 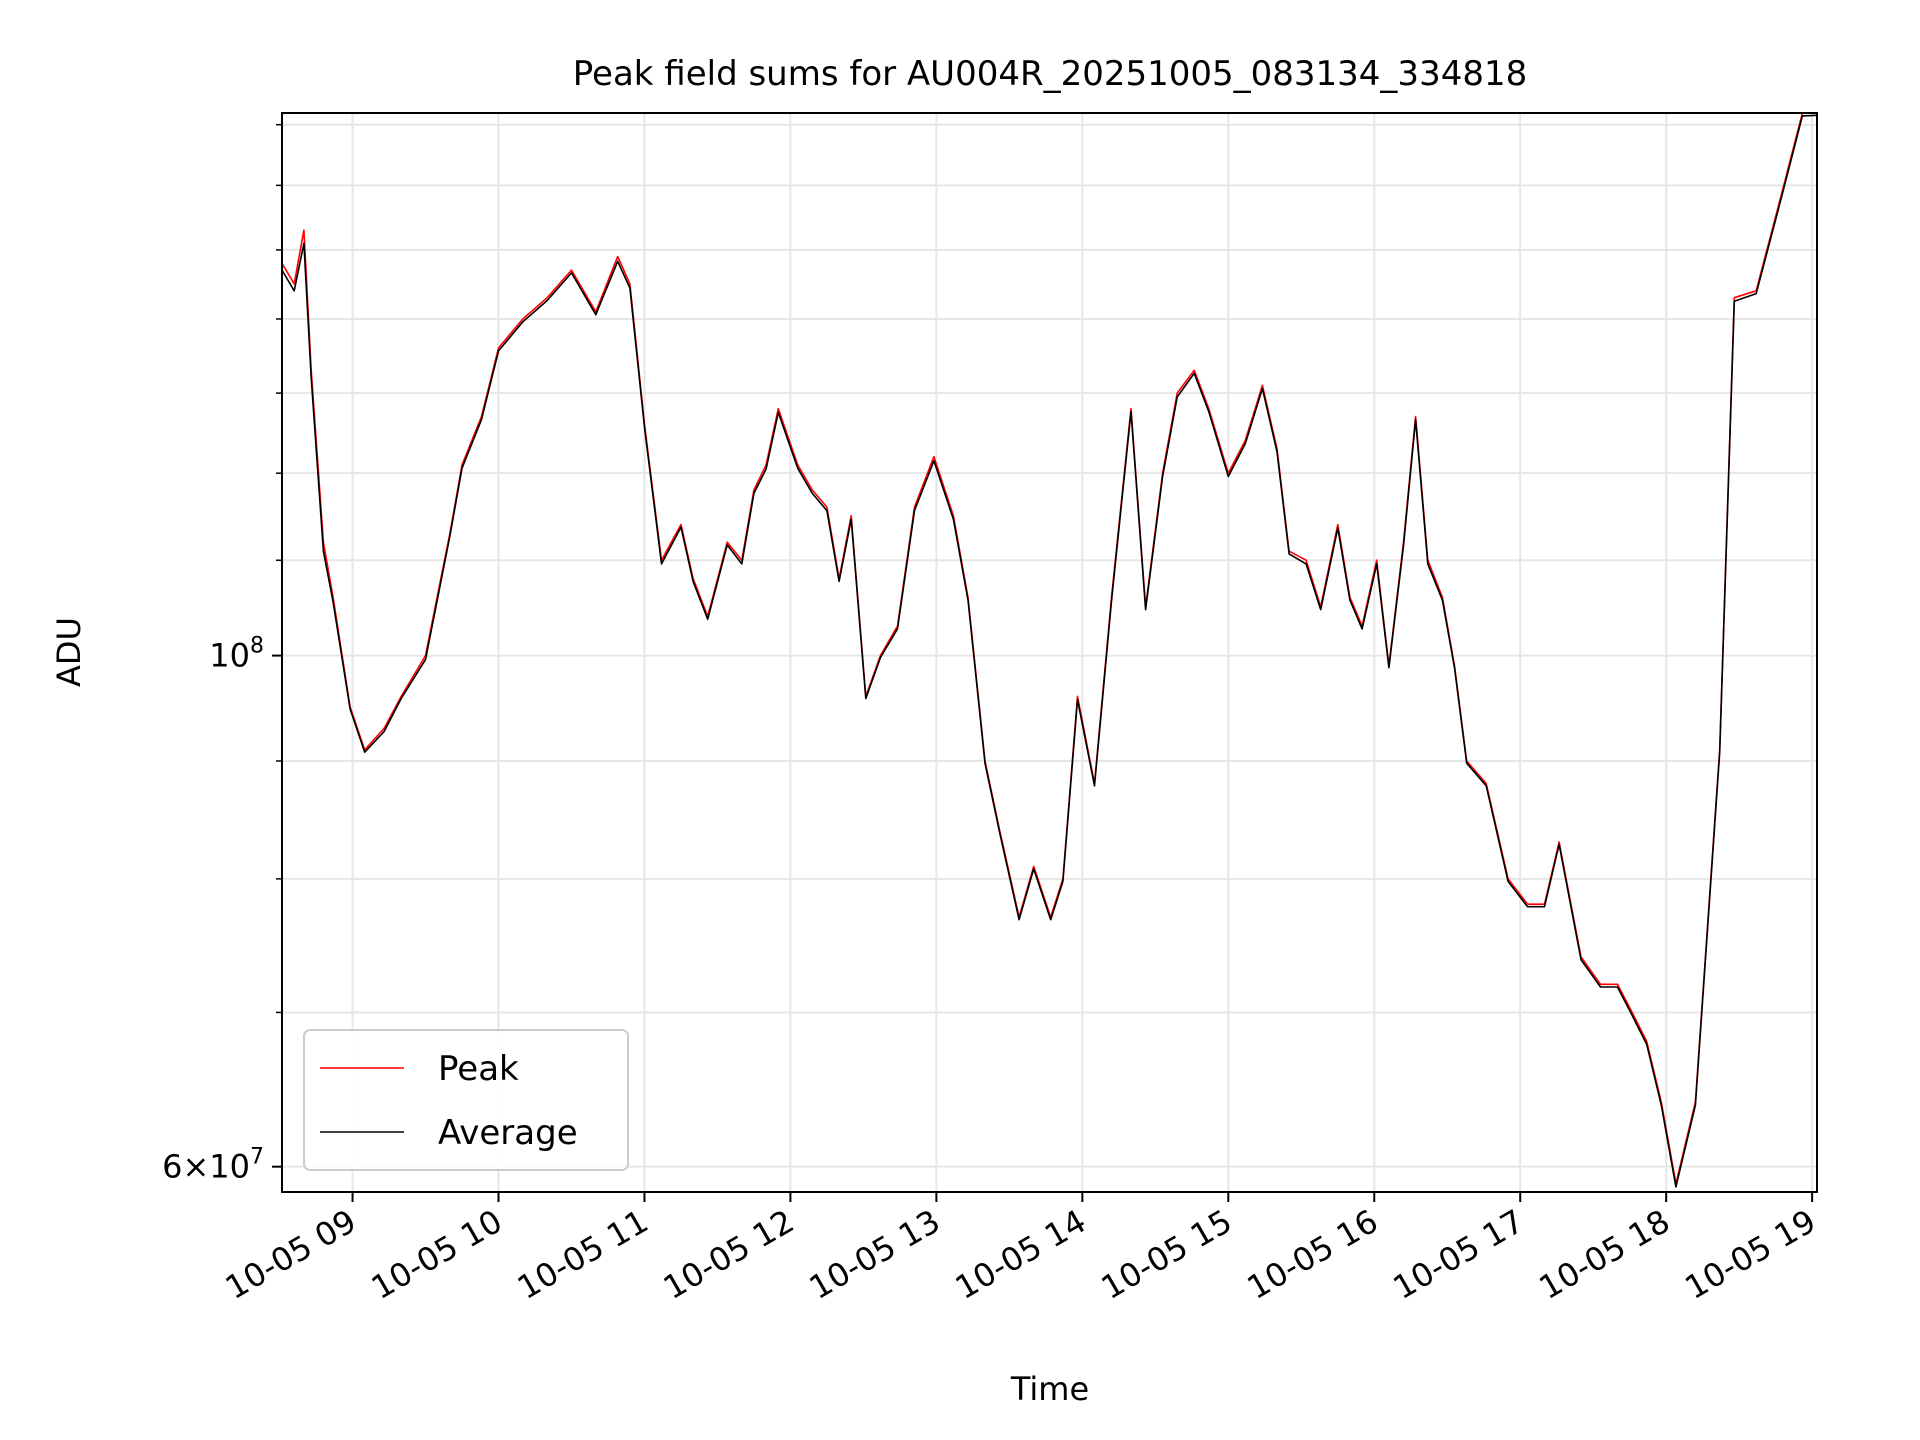 What do you see at coordinates (257, 1157) in the screenshot?
I see `y-tick-exponent: 7` at bounding box center [257, 1157].